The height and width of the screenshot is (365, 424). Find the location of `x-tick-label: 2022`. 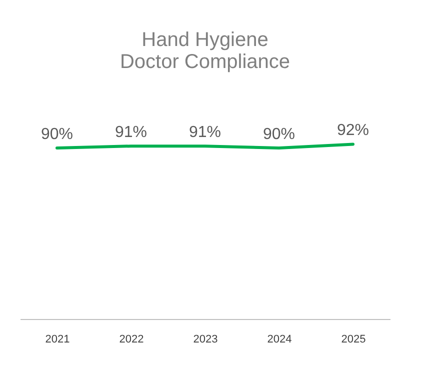

x-tick-label: 2022 is located at coordinates (131, 340).